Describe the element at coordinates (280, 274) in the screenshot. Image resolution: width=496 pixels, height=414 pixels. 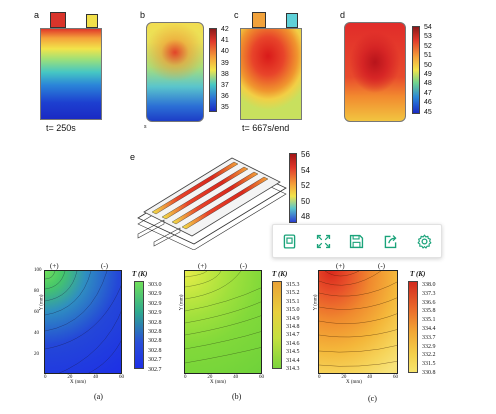
I see `plot-b-t-label: T (K)` at that location.